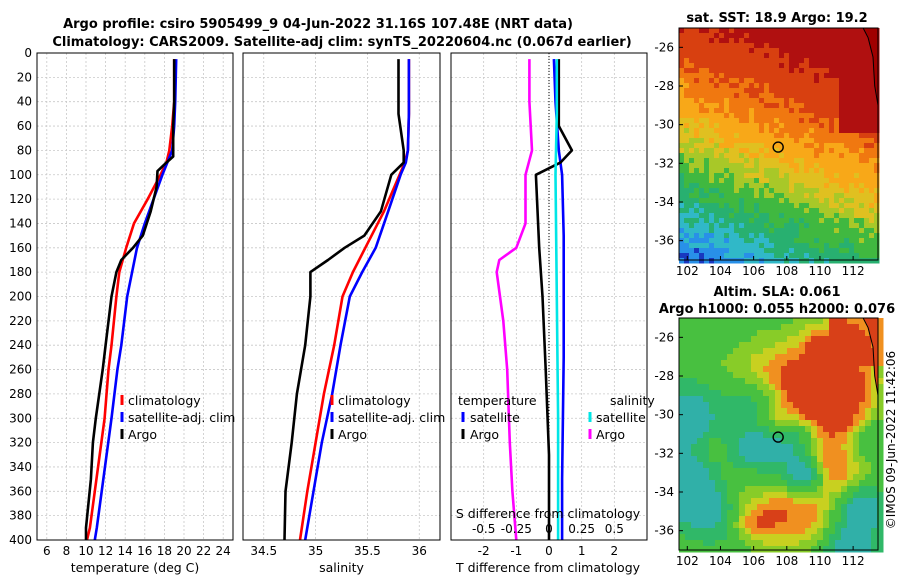  Describe the element at coordinates (85, 551) in the screenshot. I see `x-tick-label: 10` at that location.